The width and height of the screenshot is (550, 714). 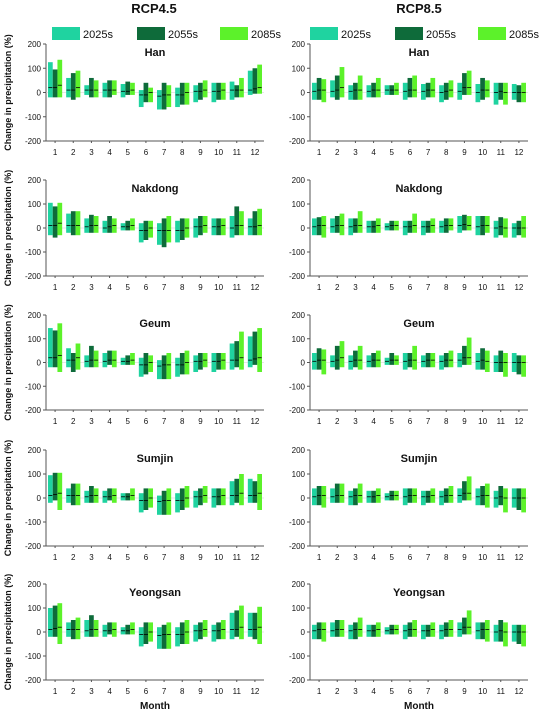 I want to click on panel-title: Geum, so click(x=418, y=324).